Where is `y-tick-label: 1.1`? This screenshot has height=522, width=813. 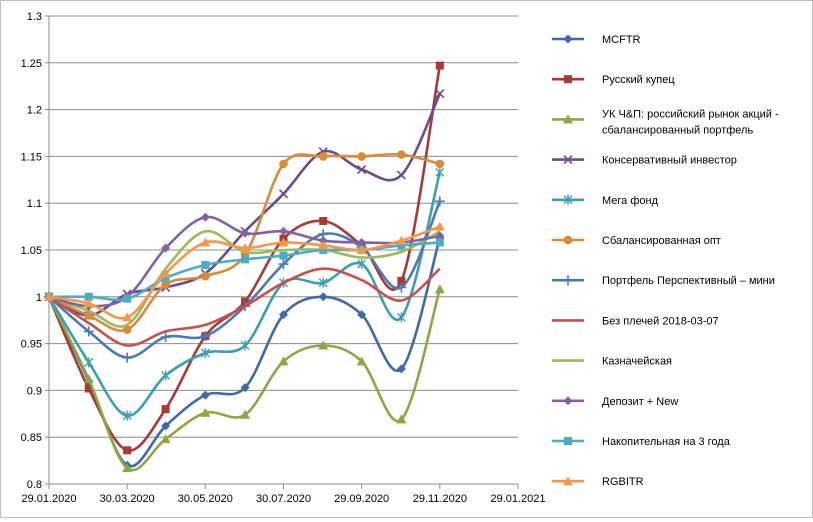
y-tick-label: 1.1 is located at coordinates (34, 204).